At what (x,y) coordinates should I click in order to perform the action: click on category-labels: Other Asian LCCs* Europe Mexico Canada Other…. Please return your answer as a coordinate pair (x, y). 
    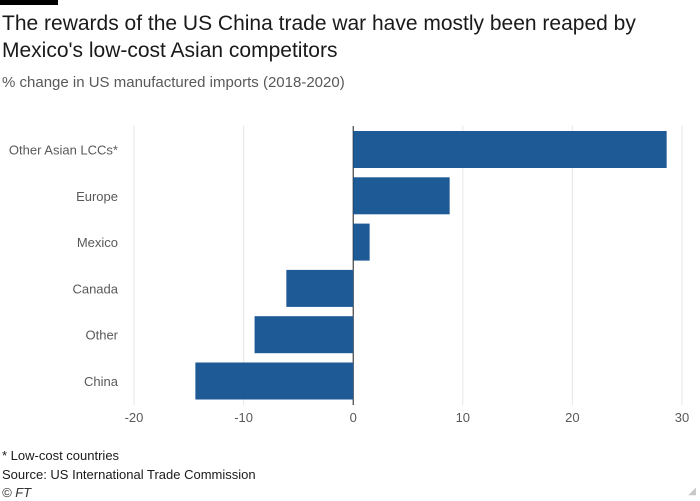
    Looking at the image, I should click on (64, 266).